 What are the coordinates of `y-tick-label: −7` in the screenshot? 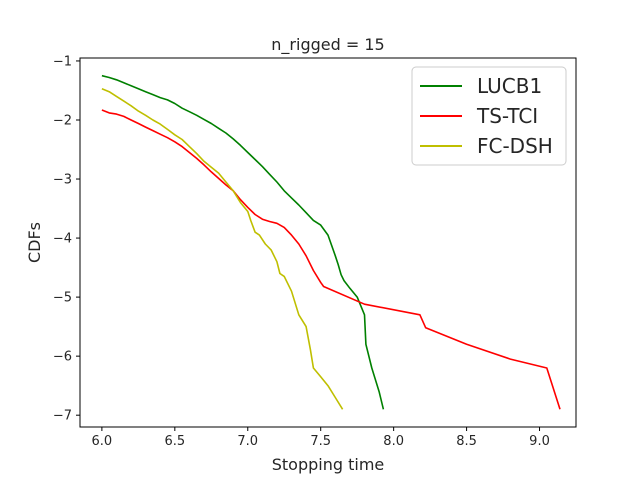 It's located at (62, 416).